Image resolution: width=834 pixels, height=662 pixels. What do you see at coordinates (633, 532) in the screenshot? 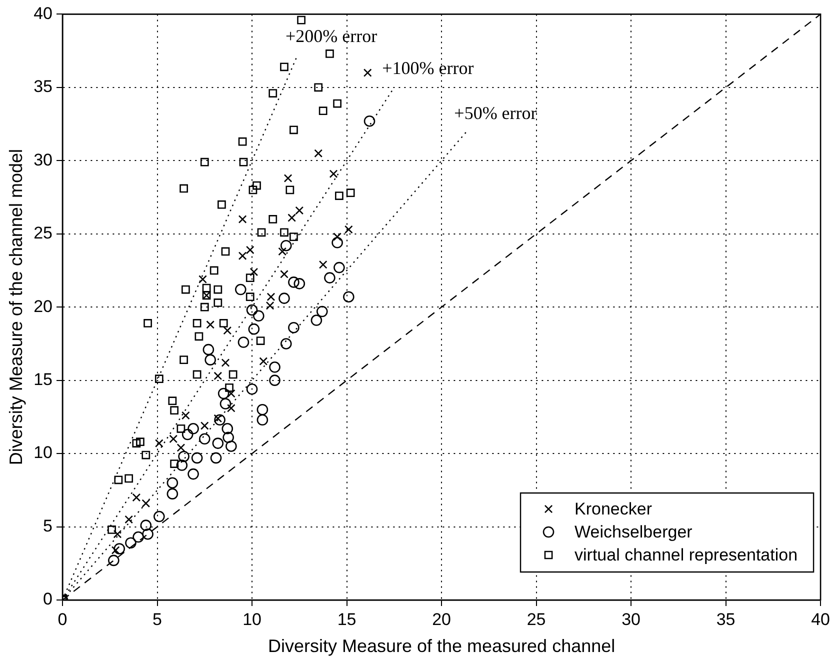
I see `legend-label: Weichselberger` at bounding box center [633, 532].